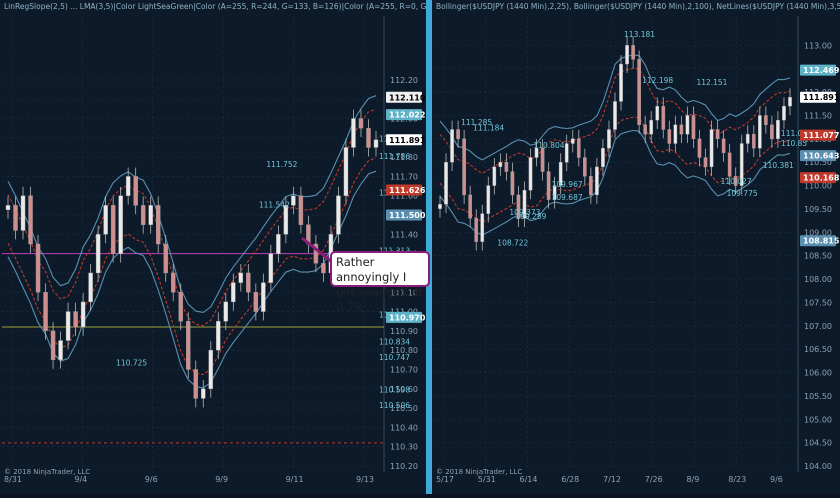 This screenshot has height=498, width=840. Describe the element at coordinates (317, 250) in the screenshot. I see `callout-pointer` at that location.